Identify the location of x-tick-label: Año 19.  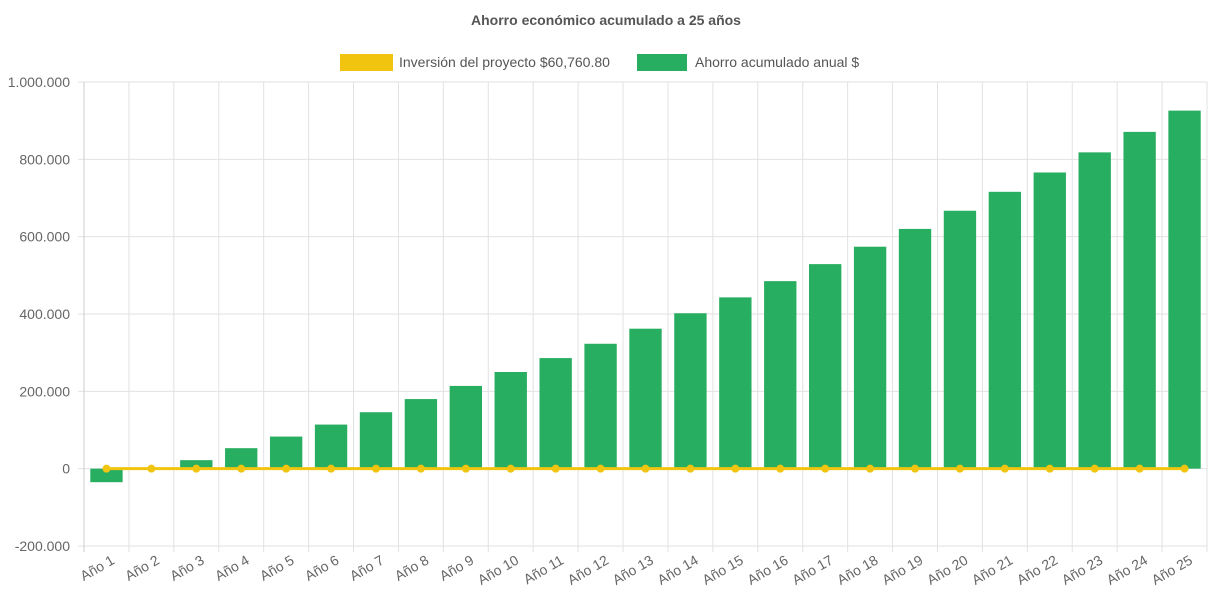
(902, 570).